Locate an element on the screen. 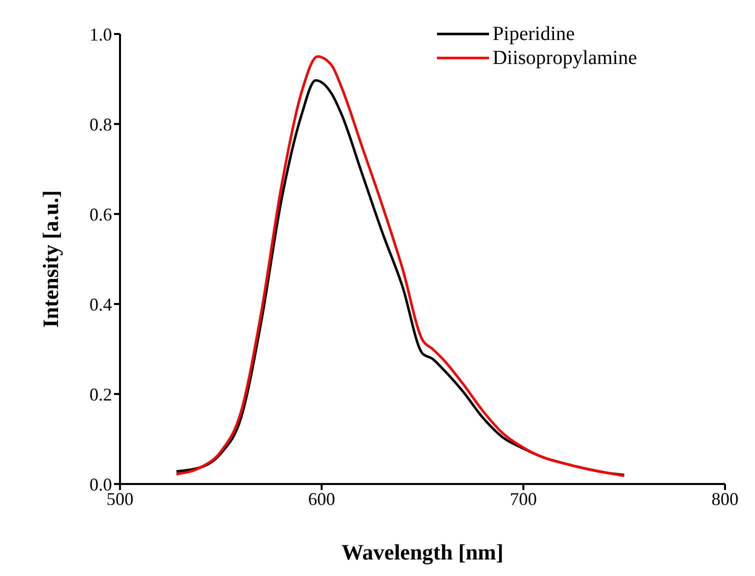 This screenshot has width=755, height=576. legend-label: Piperidine is located at coordinates (533, 34).